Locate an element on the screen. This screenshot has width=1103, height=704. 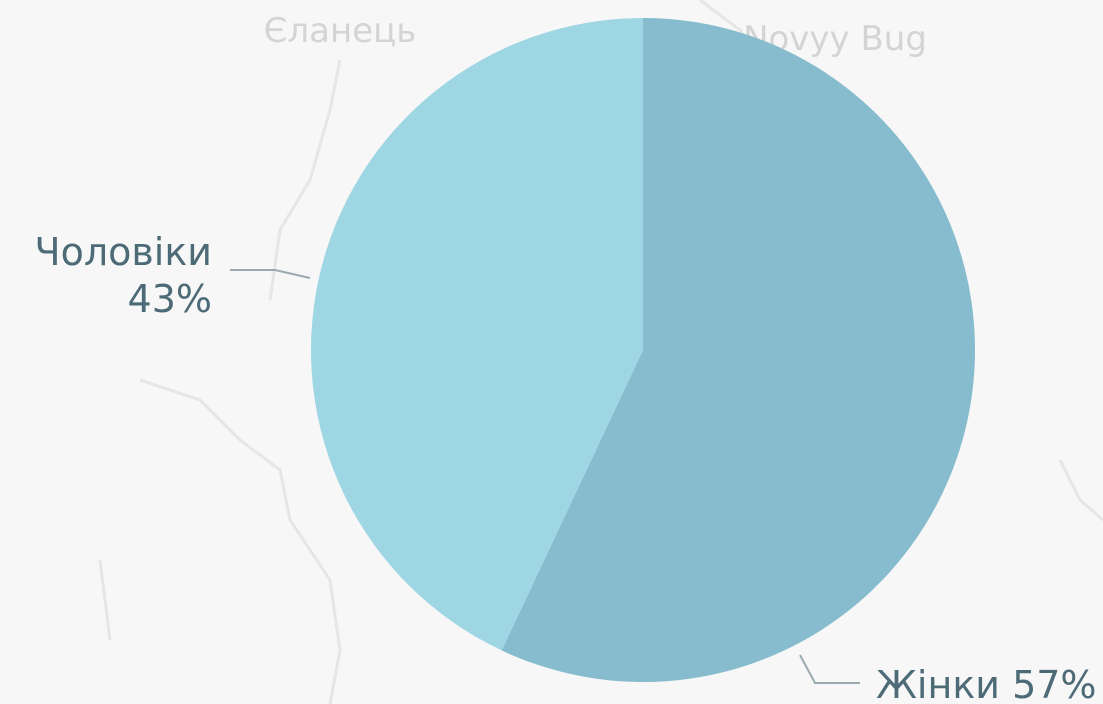
slice-value-label: 57% is located at coordinates (1054, 683).